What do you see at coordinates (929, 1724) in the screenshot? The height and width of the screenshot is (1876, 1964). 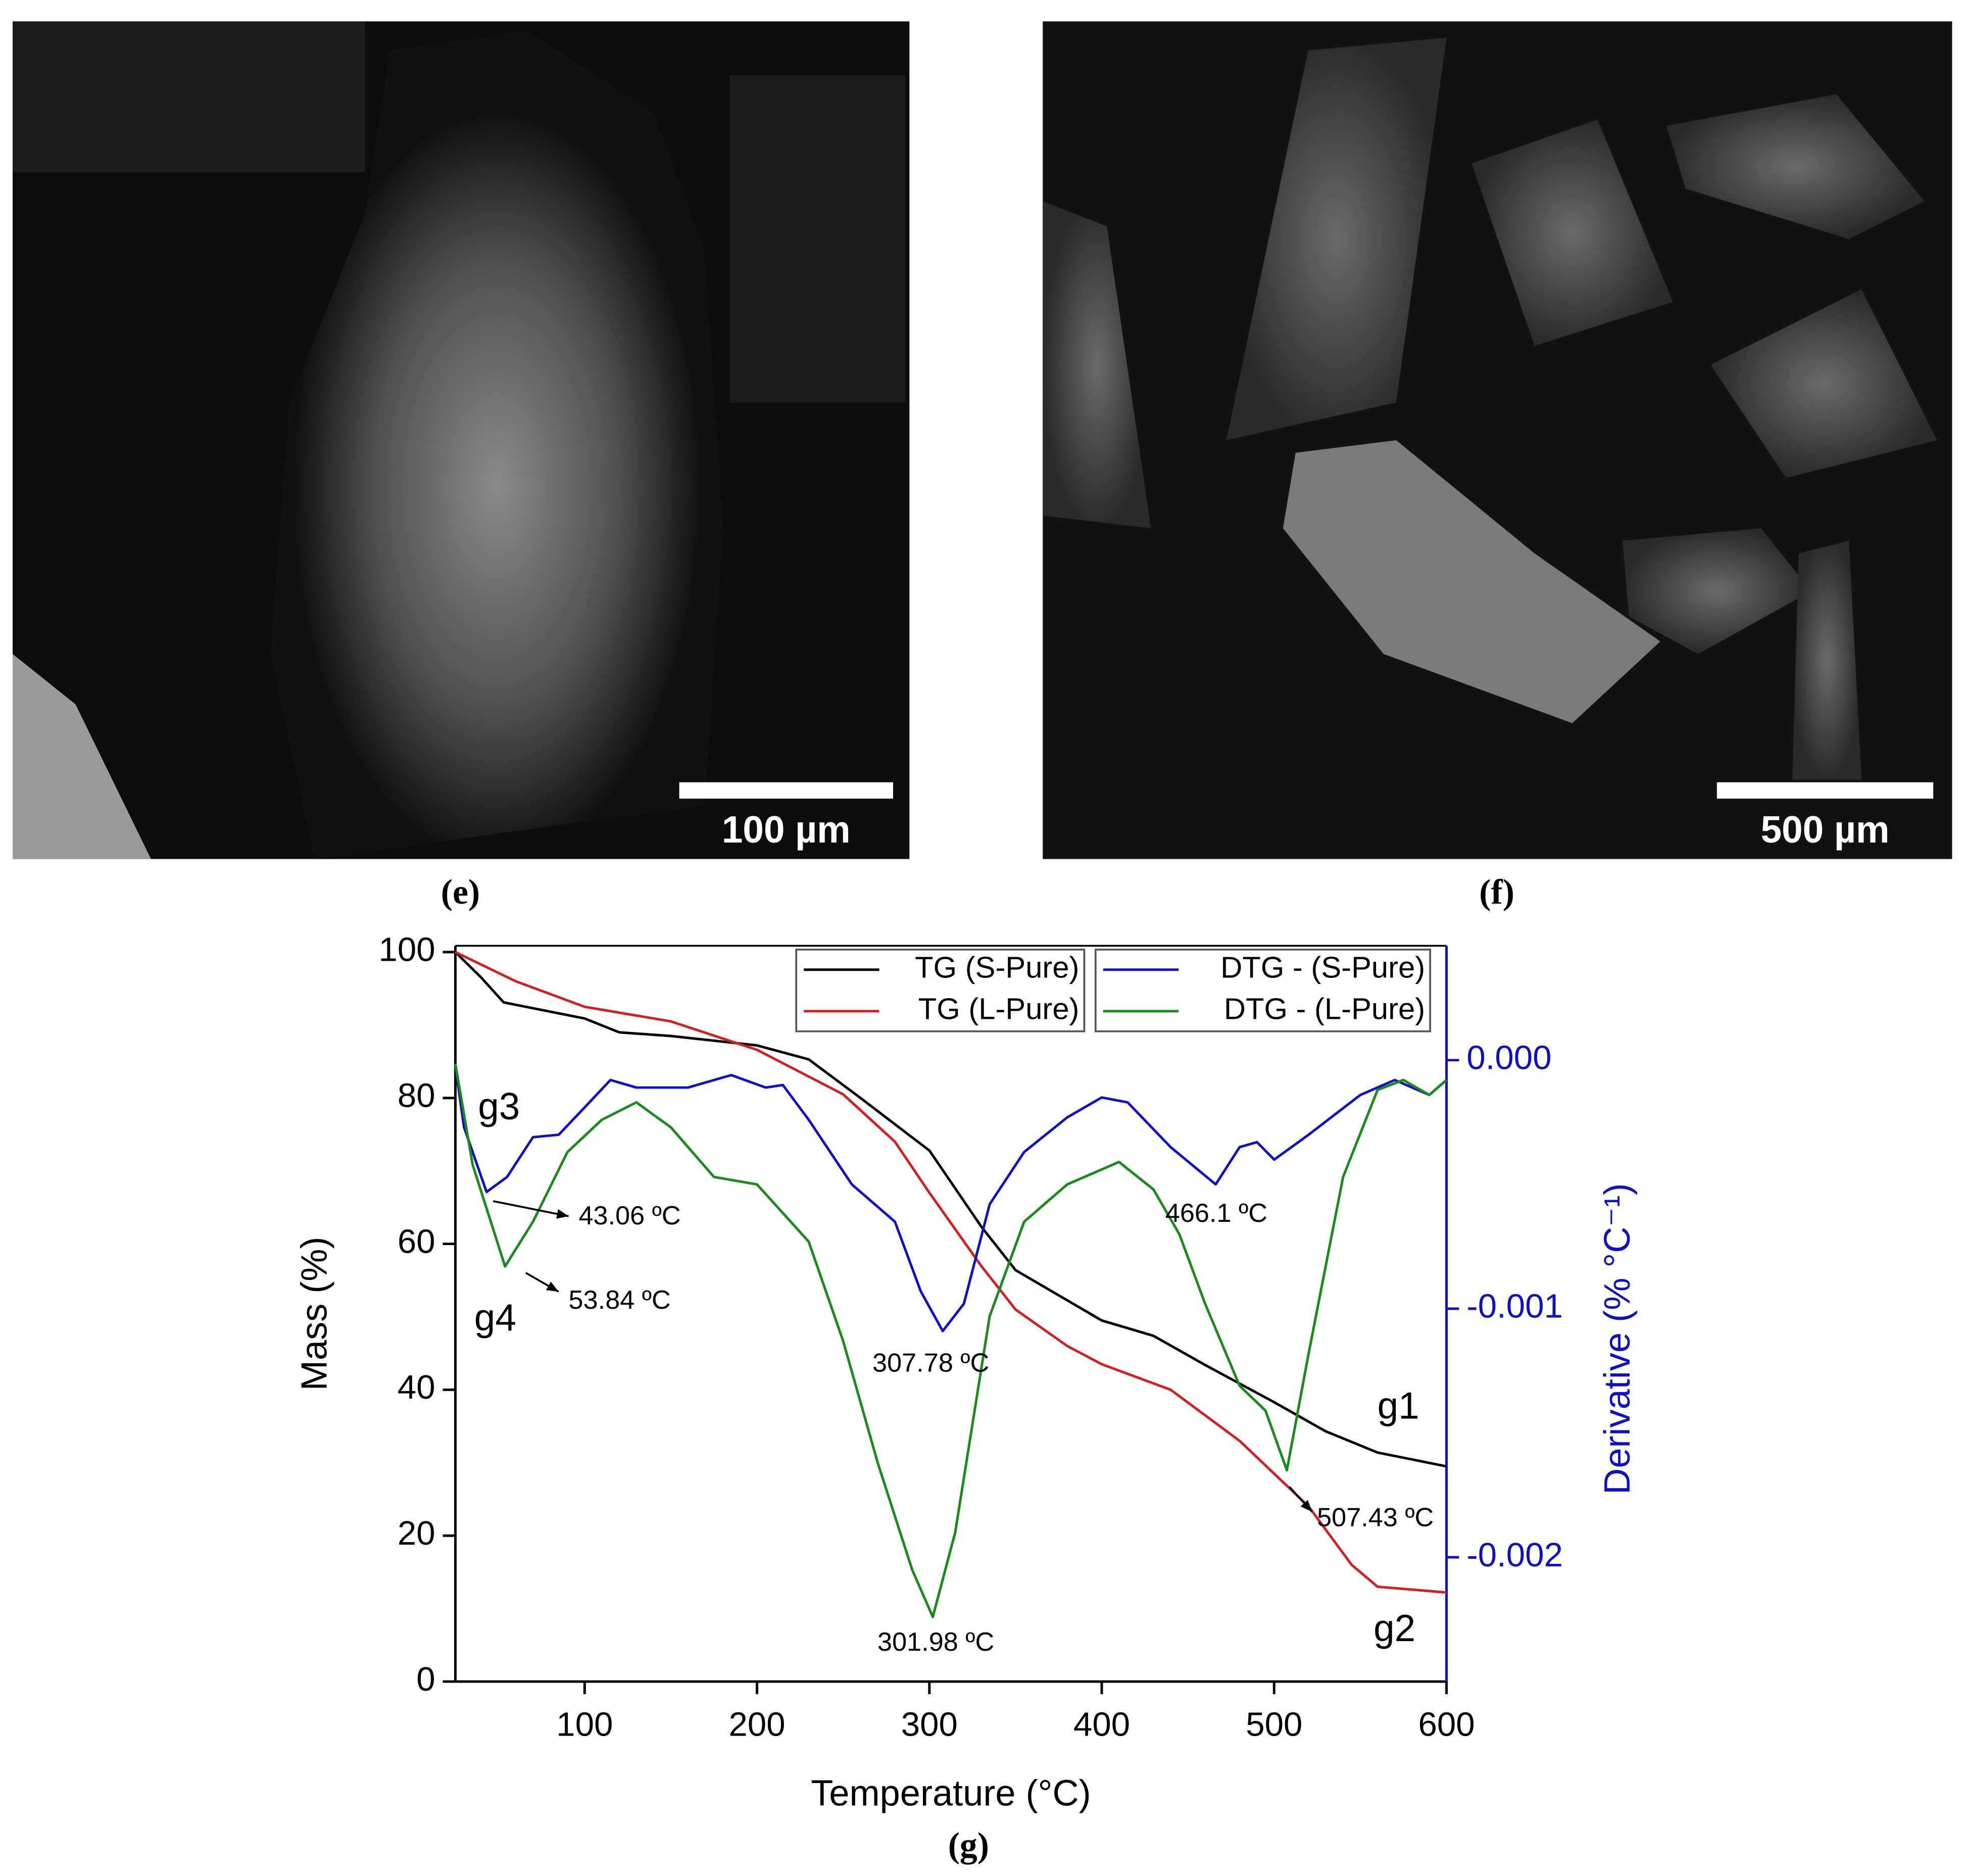 I see `x-tick-label: 300` at bounding box center [929, 1724].